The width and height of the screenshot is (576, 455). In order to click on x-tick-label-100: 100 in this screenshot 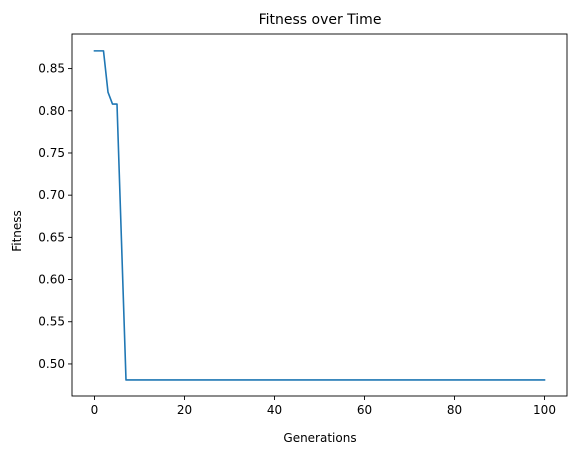, I will do `click(544, 410)`.